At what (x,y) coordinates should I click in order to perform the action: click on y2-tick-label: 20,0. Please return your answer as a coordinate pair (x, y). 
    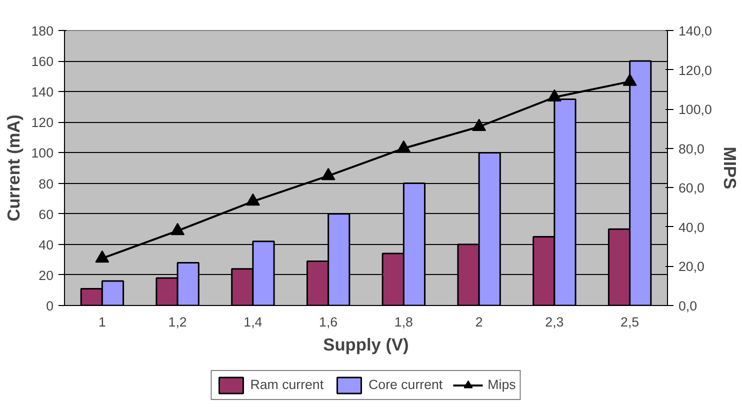
    Looking at the image, I should click on (691, 266).